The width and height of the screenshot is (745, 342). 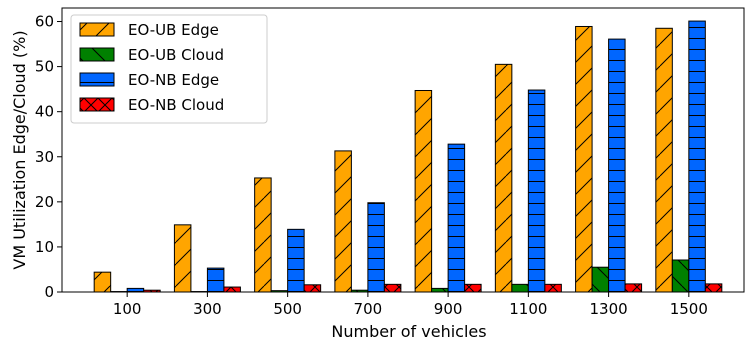 What do you see at coordinates (44, 157) in the screenshot?
I see `y-tick-label: 30` at bounding box center [44, 157].